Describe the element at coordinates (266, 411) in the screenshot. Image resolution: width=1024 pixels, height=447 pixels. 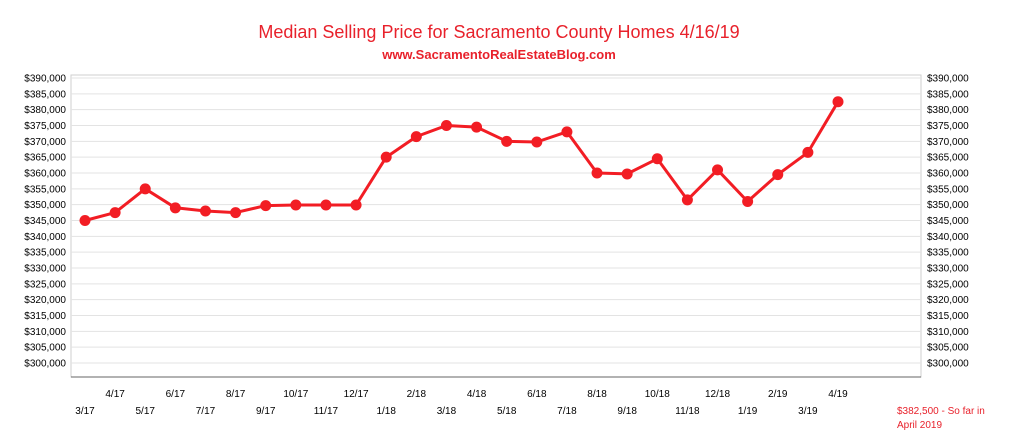
I see `x-tick-label: 9/17` at that location.